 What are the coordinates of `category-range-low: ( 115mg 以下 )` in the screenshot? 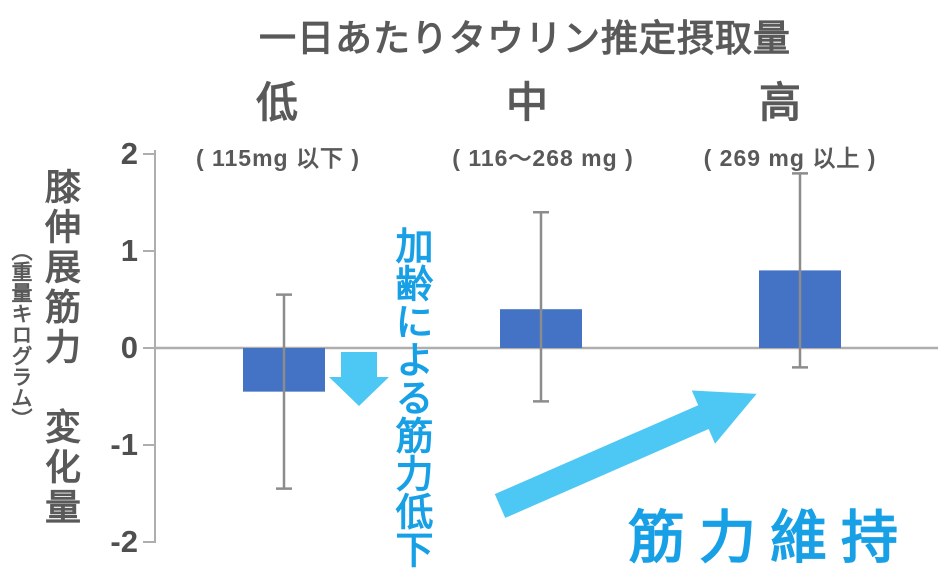 It's located at (278, 158).